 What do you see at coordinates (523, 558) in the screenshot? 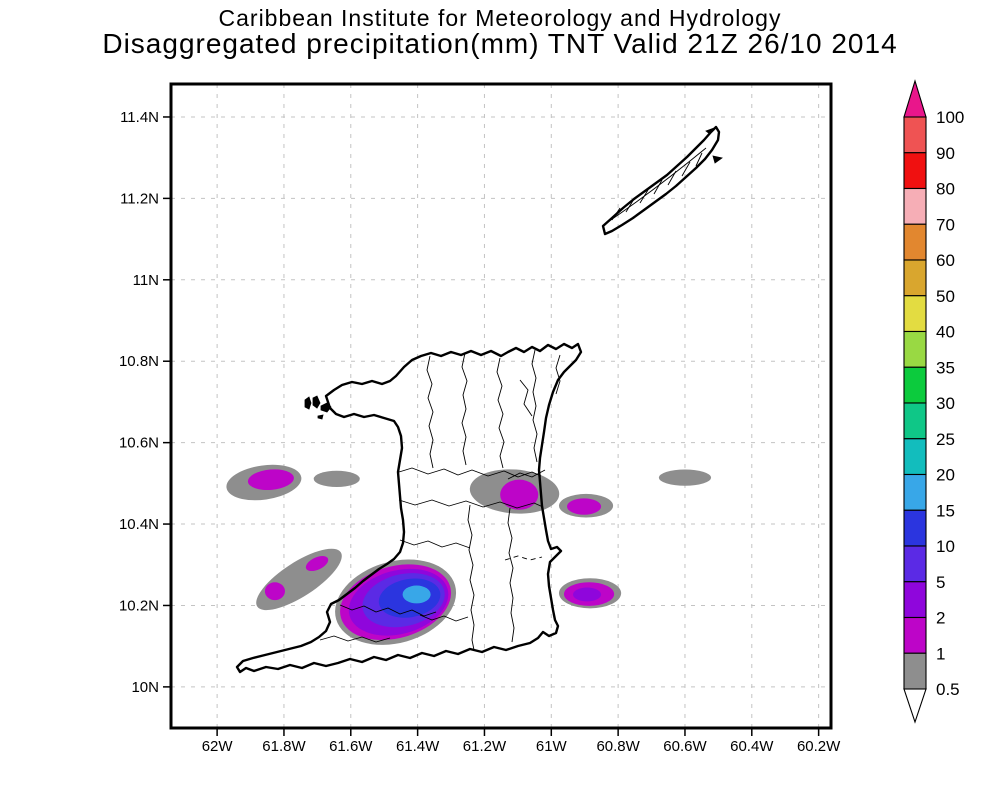
I see `admin-boundary-dashed` at bounding box center [523, 558].